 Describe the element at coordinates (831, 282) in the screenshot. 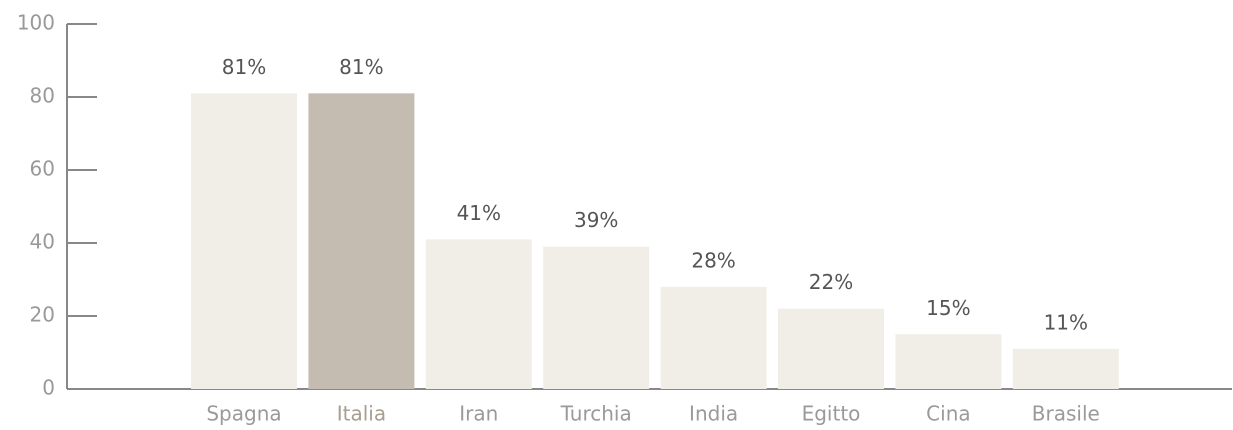

I see `value-label: 22%` at that location.